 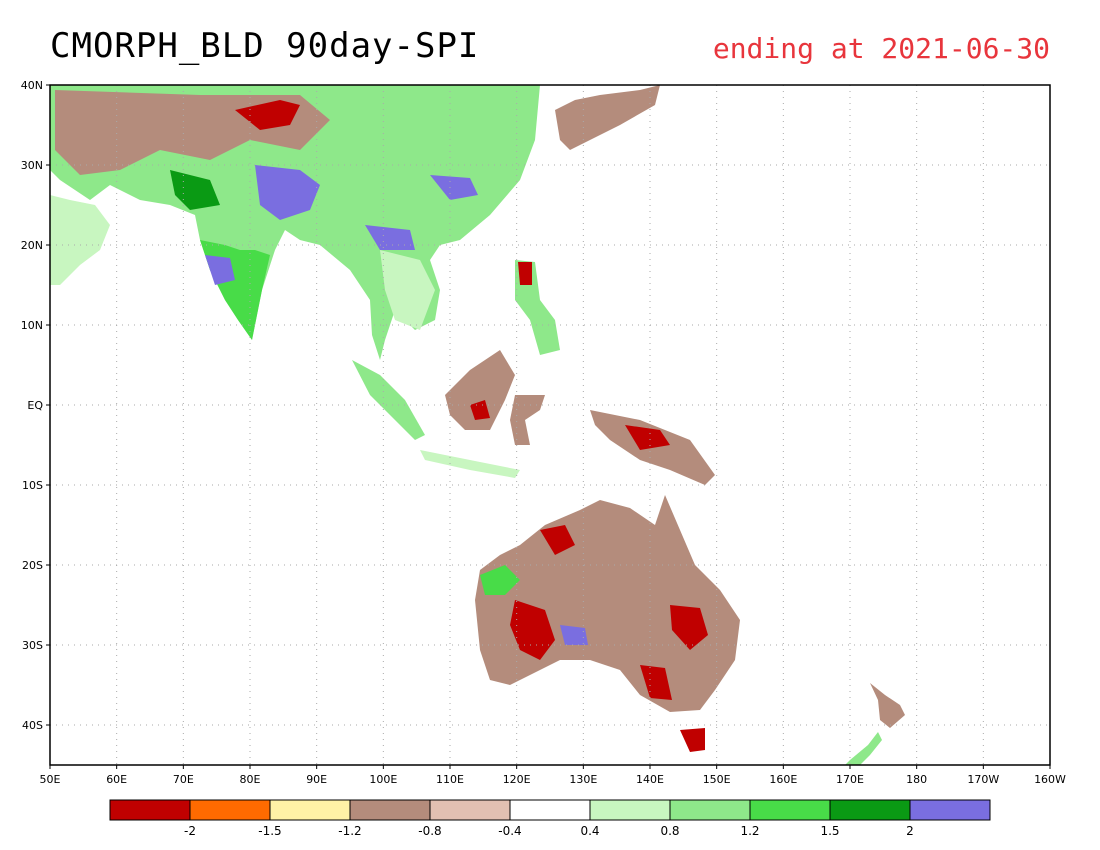 I want to click on land-indochina, so click(x=407, y=290).